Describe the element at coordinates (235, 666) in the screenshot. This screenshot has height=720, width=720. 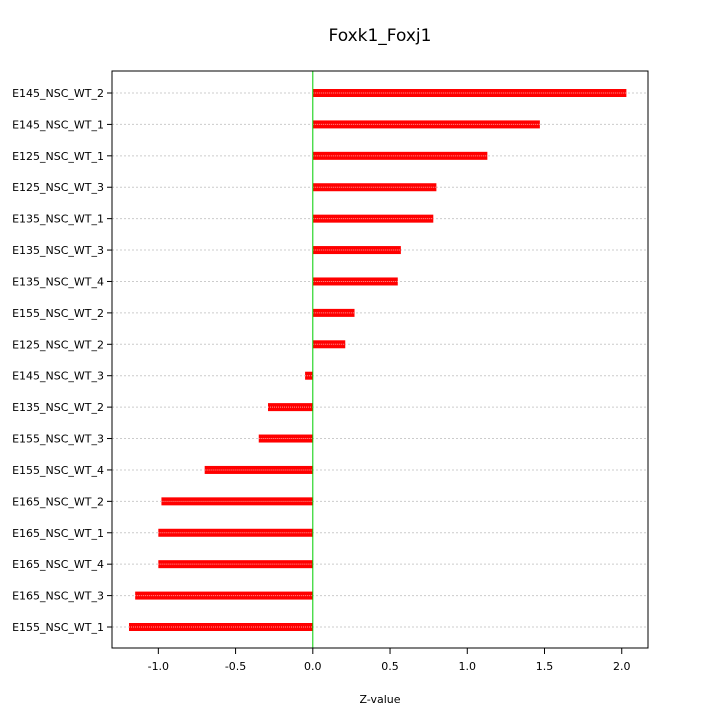
I see `x-tick-label: -0.5` at that location.